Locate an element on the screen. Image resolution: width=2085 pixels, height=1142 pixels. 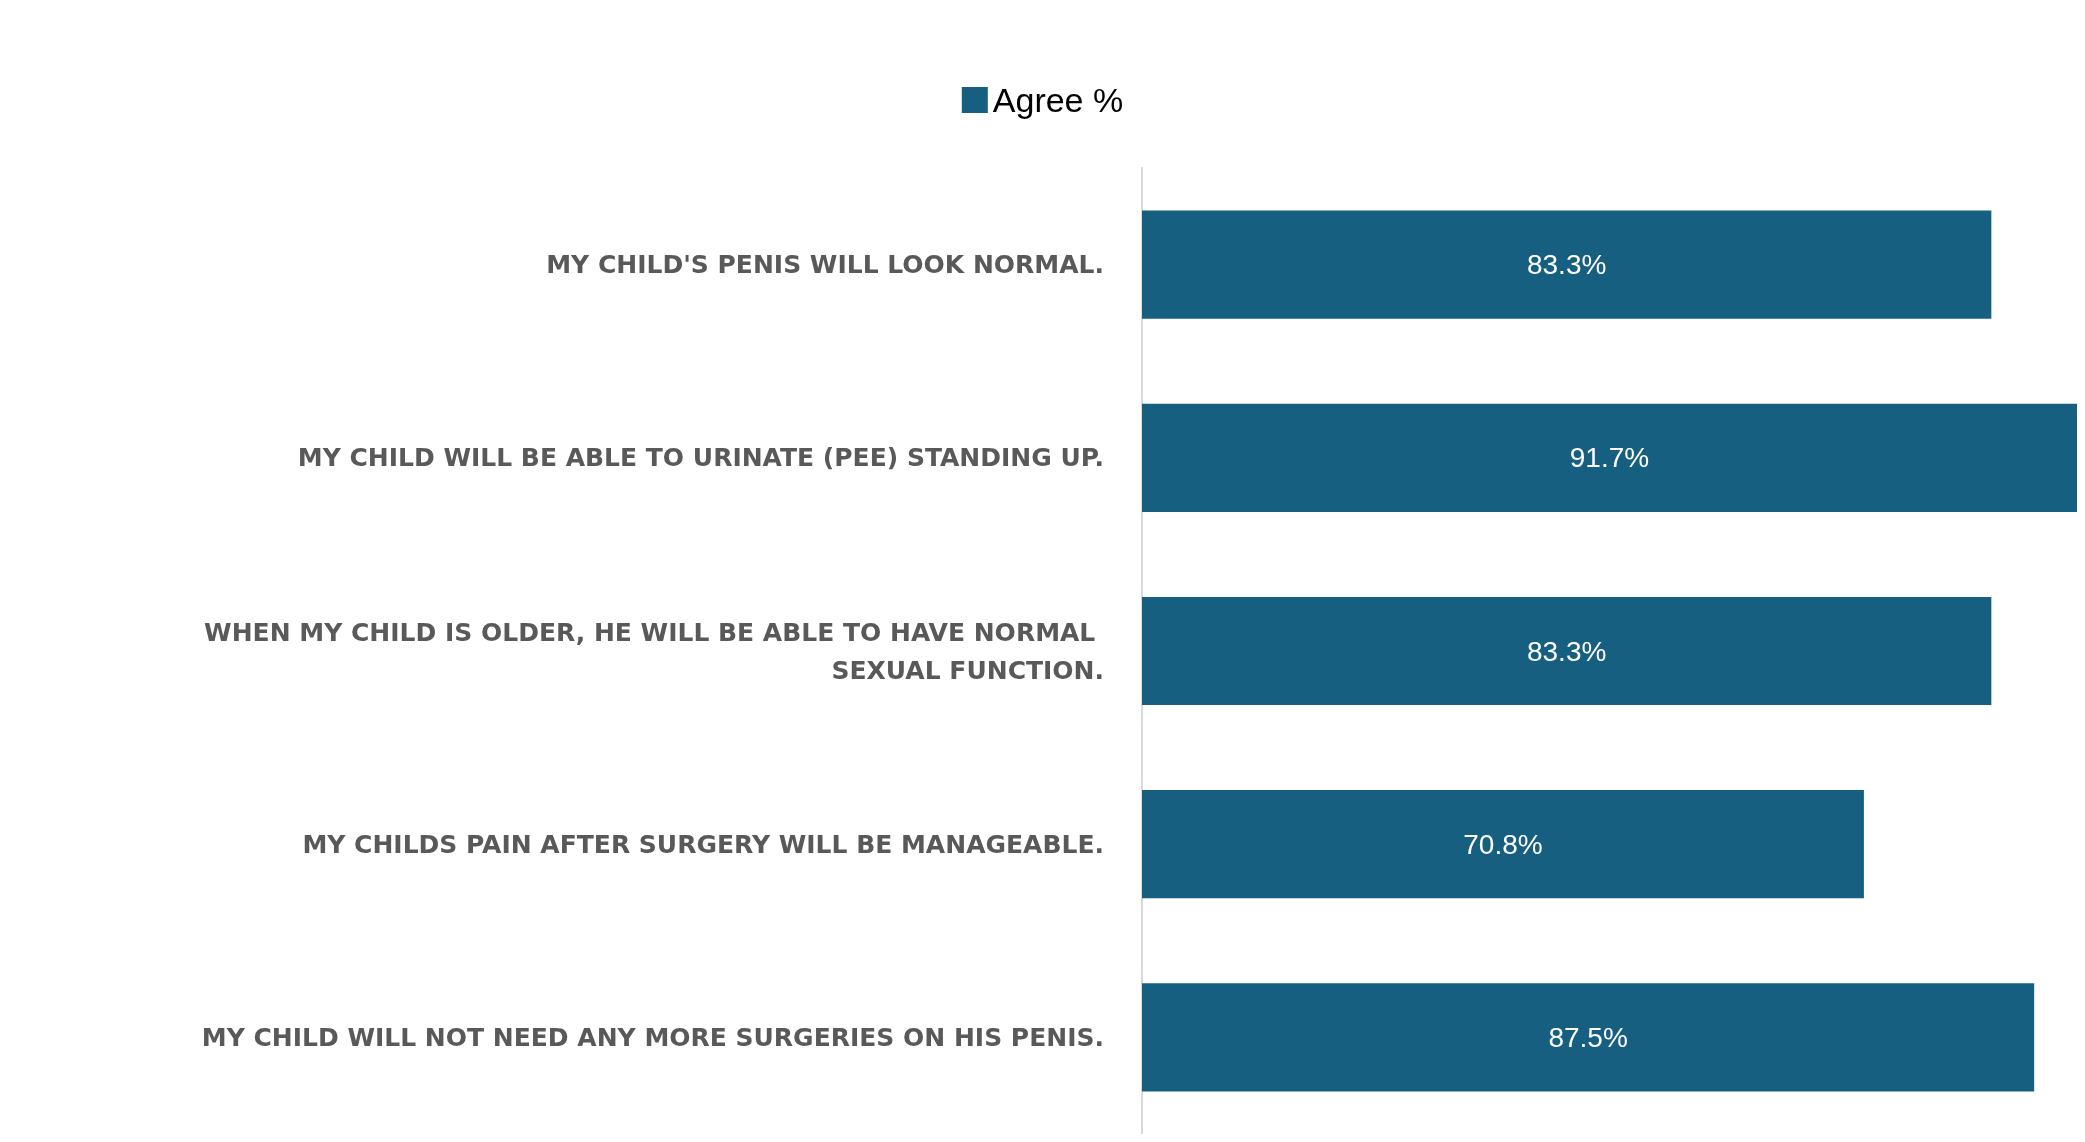
y-tick-label: WHEN MY CHILD IS OLDER, HE WILL BE ABLE TO HAVE NORMAL SEXUAL FUNCTION. is located at coordinates (654, 651).